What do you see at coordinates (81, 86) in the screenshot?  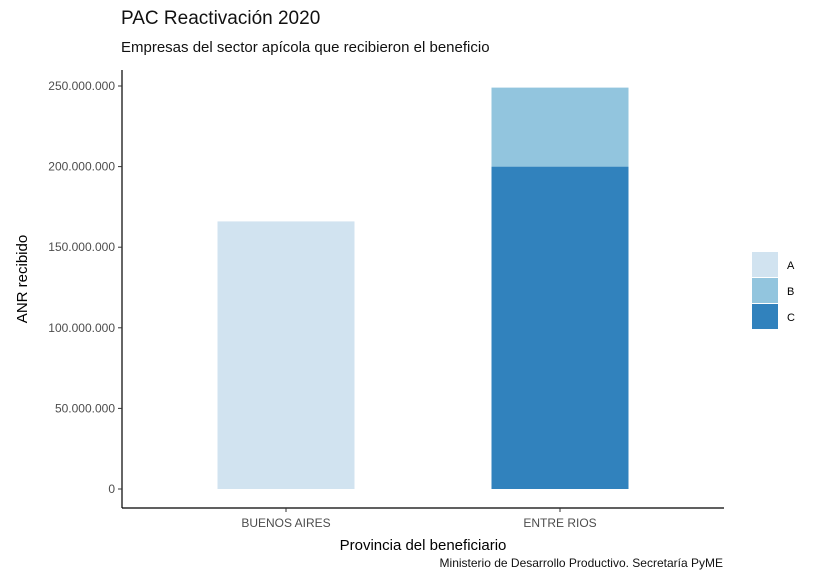 I see `y-tick-label: 250.000.000` at bounding box center [81, 86].